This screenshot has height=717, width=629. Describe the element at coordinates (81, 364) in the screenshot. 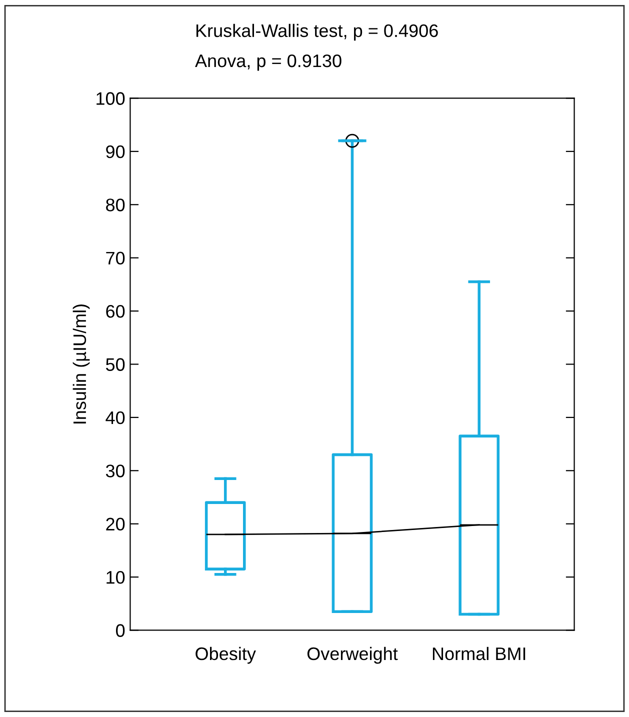

I see `y-axis-title: Insulin (µIU/ml)` at that location.